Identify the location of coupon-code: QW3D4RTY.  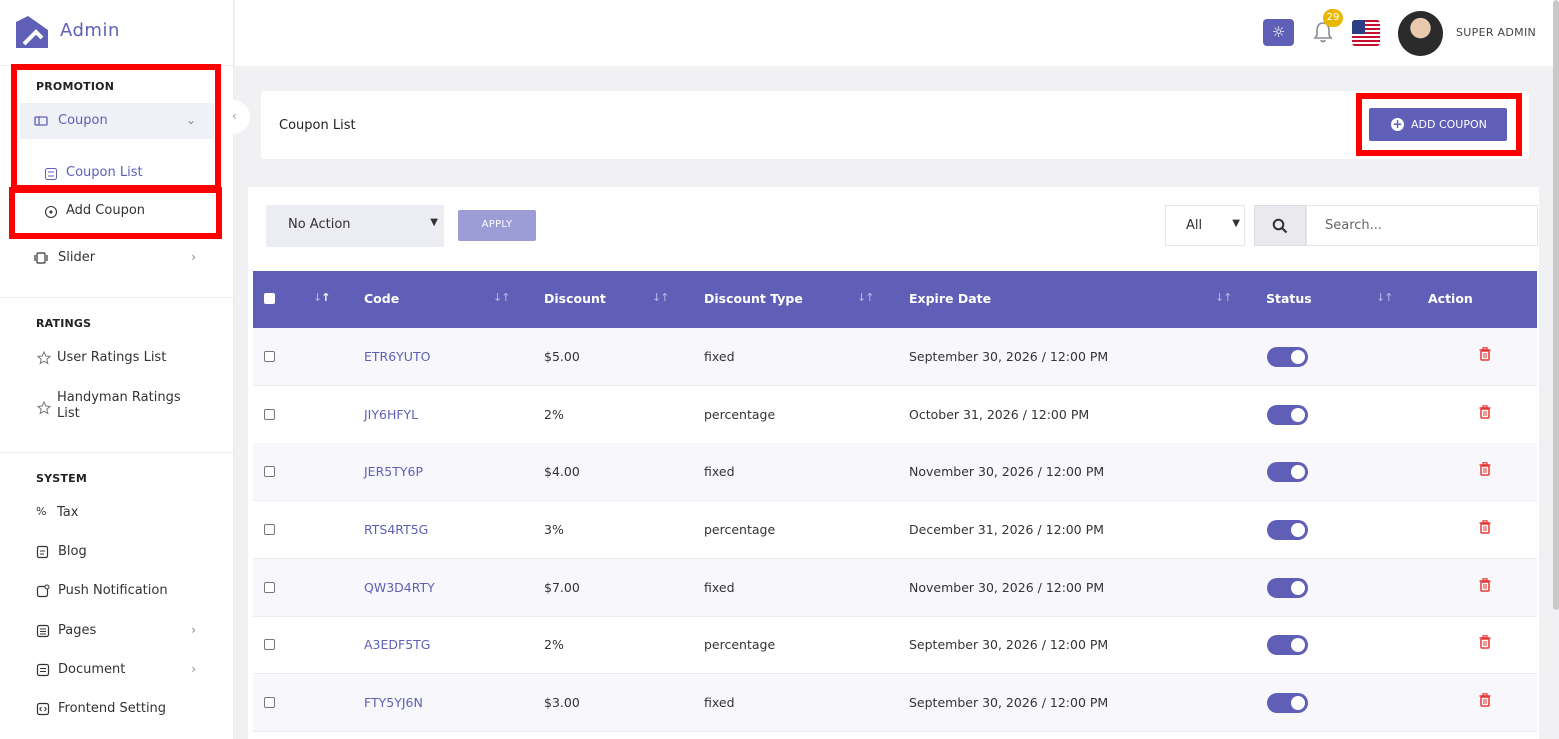
(399, 587).